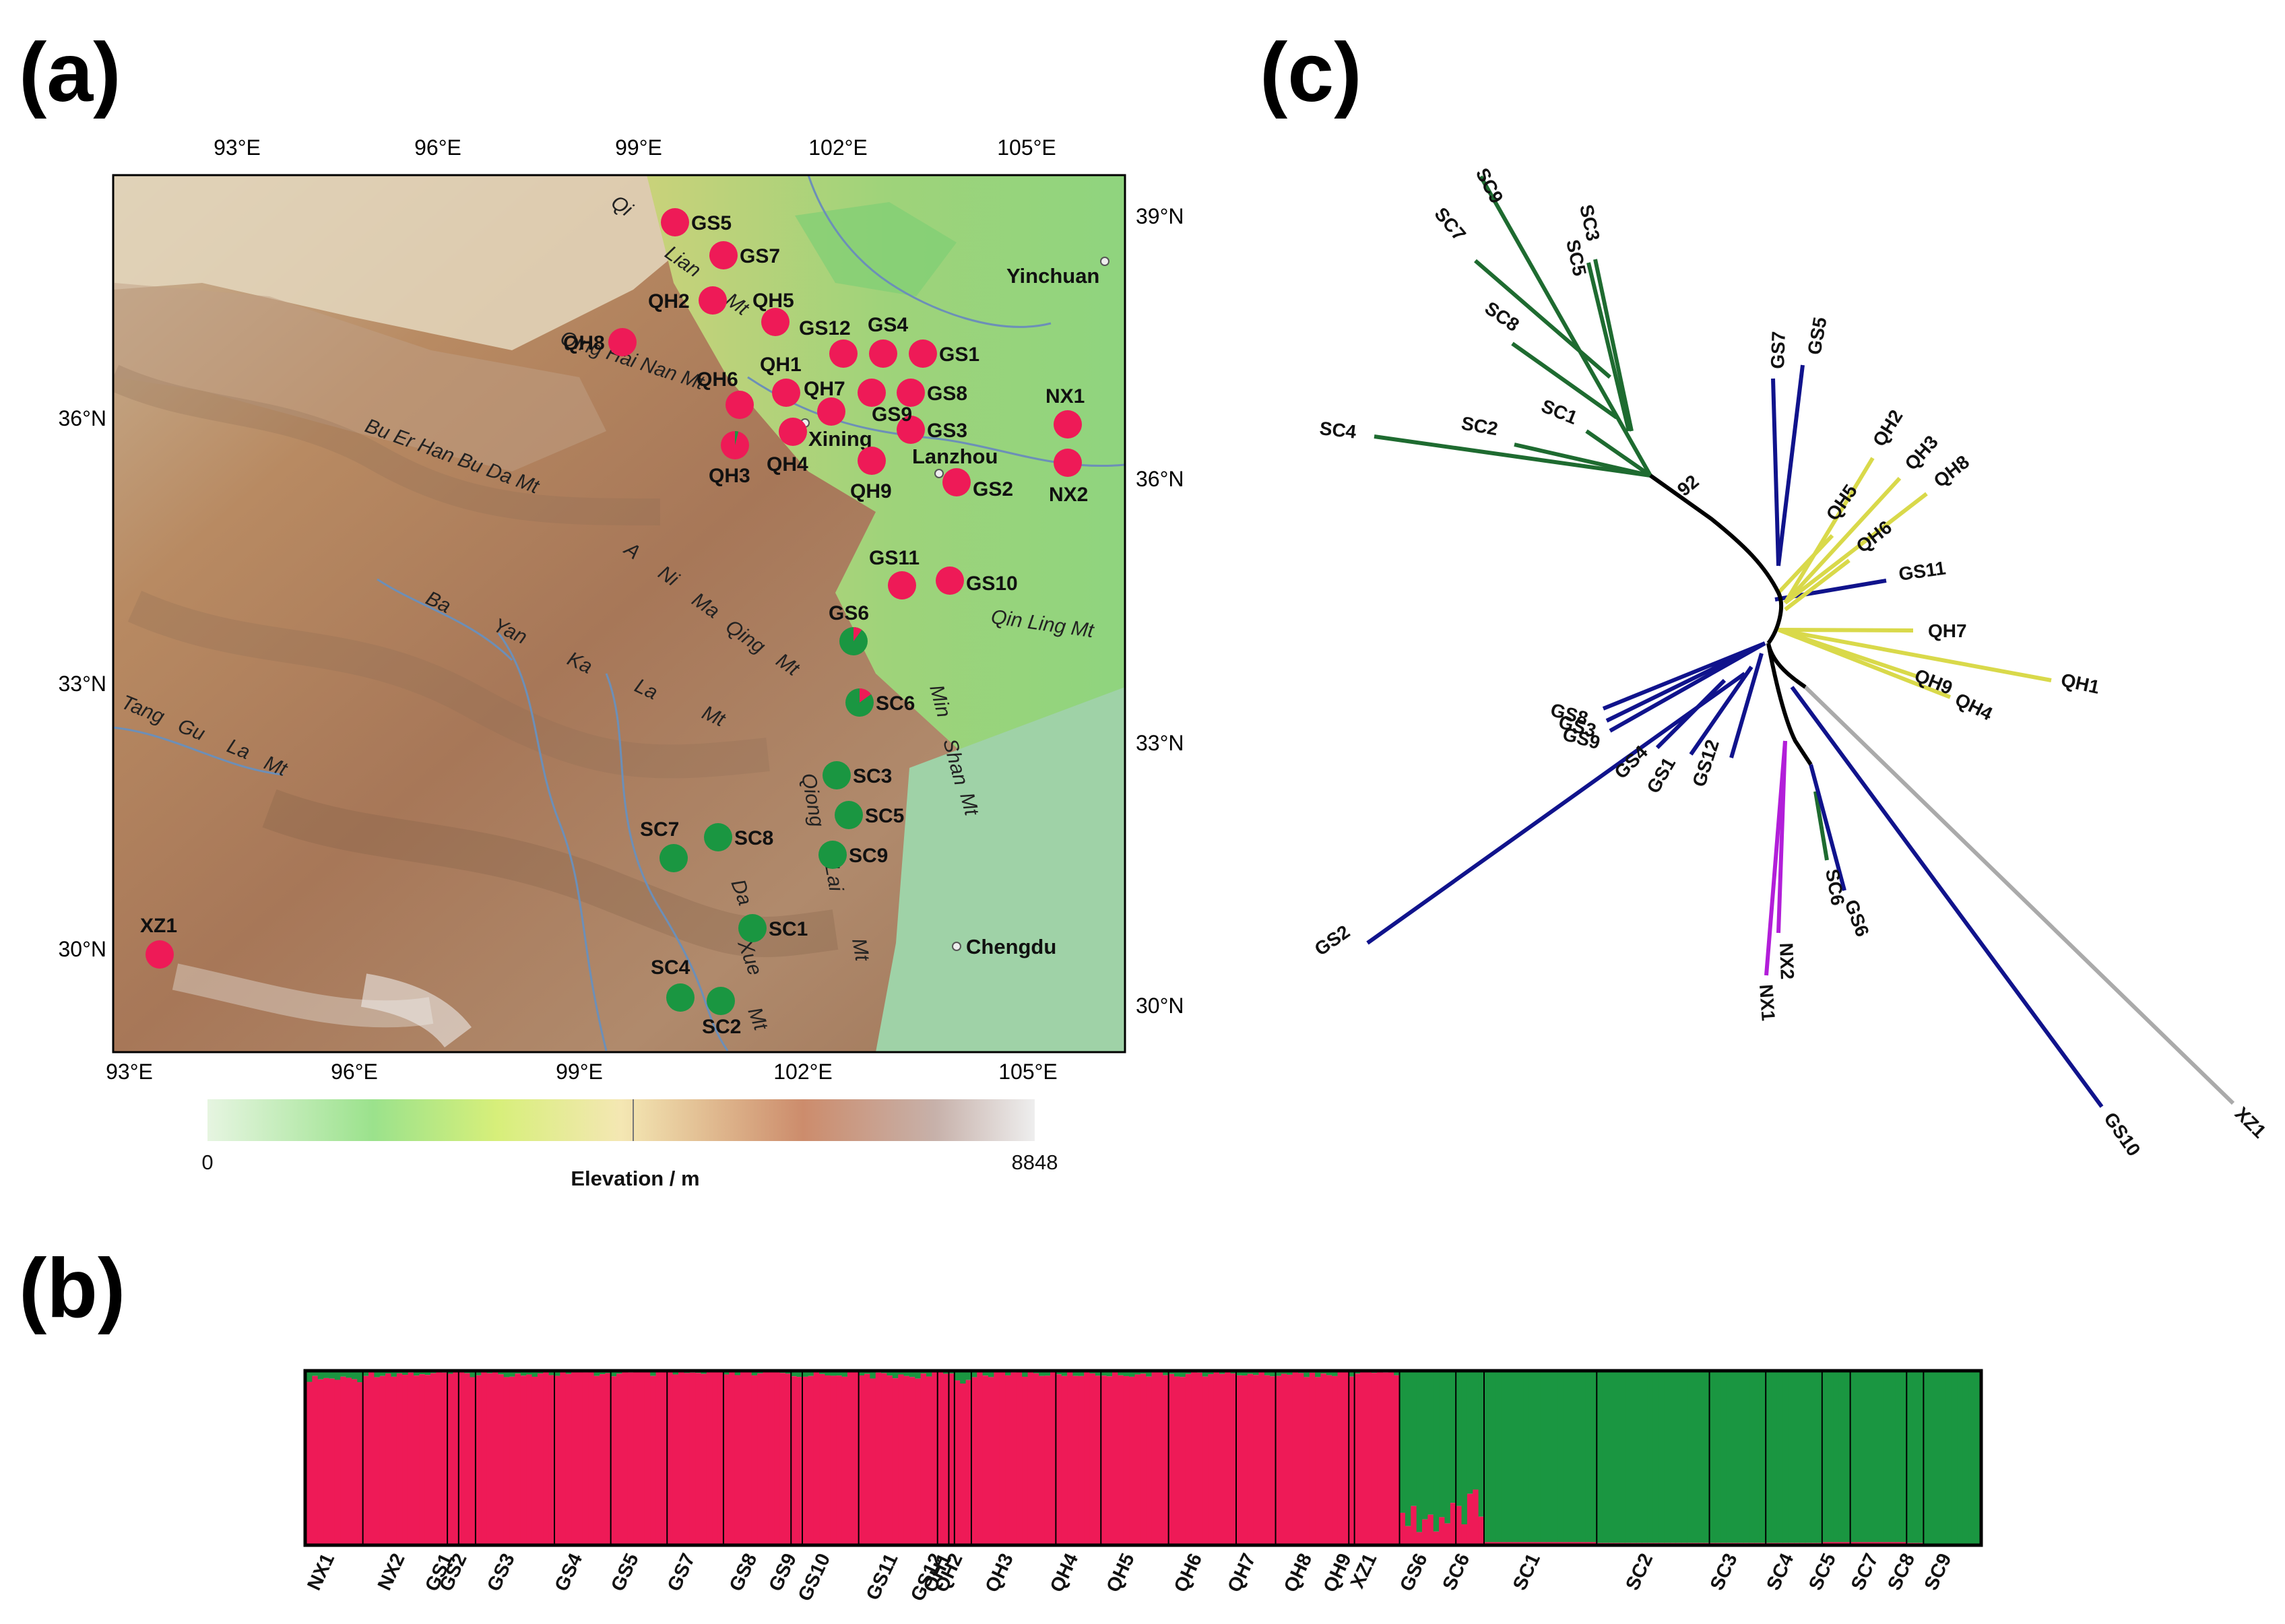 This screenshot has width=2285, height=1624. What do you see at coordinates (130, 1072) in the screenshot?
I see `lon-tick: 93°E` at bounding box center [130, 1072].